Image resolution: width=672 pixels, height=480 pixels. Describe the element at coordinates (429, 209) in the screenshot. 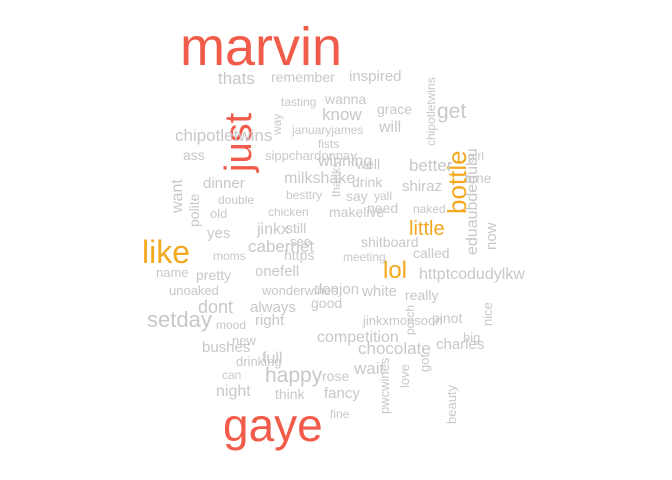

I see `word-yes: naked` at that location.